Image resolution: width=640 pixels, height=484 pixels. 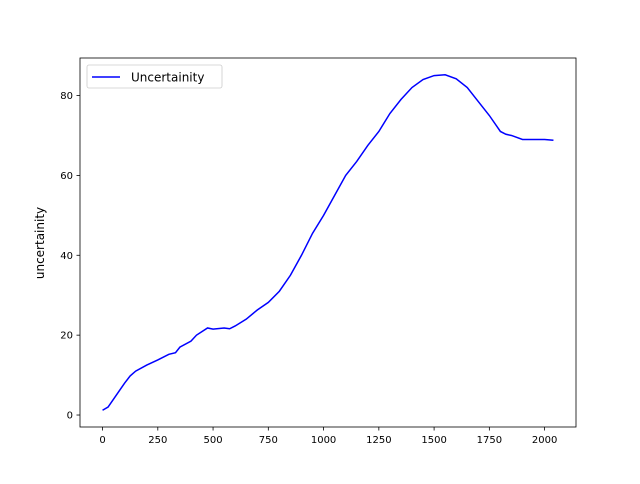 I want to click on y-tick-label: 40, so click(x=66, y=256).